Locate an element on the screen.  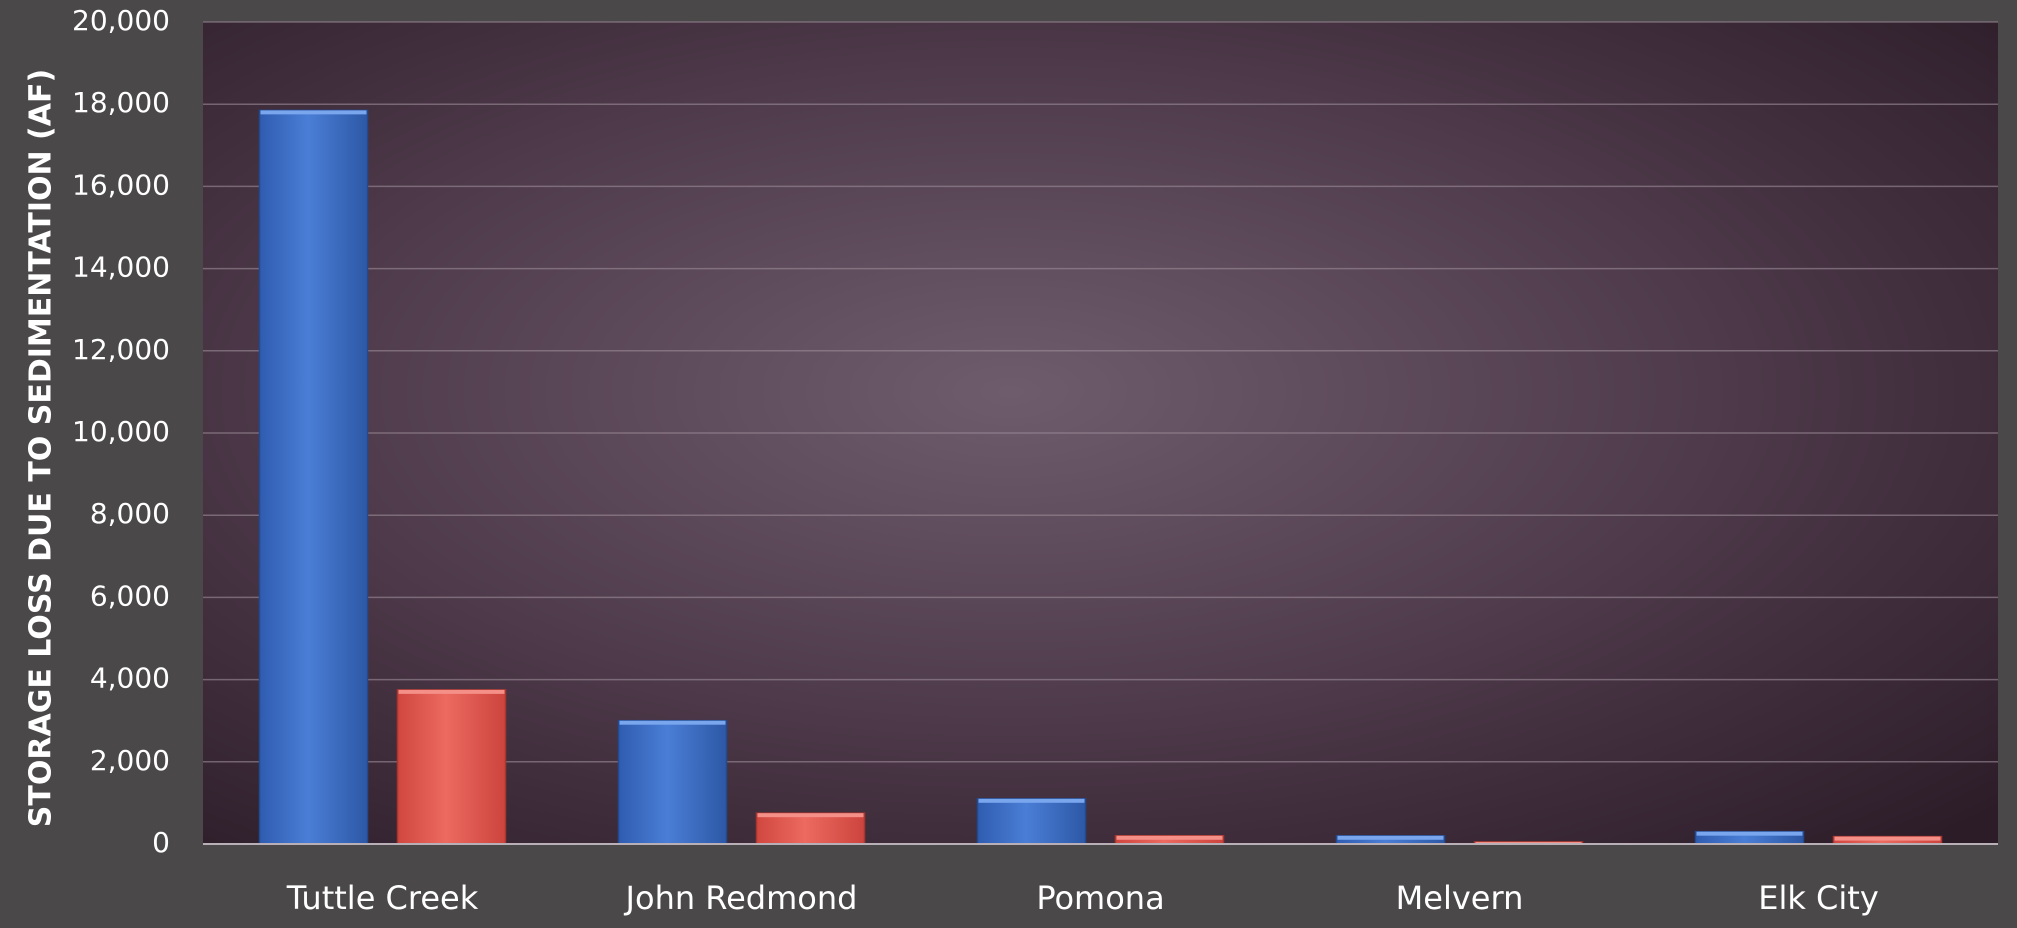
y-tick-label: 12,000 is located at coordinates (121, 349).